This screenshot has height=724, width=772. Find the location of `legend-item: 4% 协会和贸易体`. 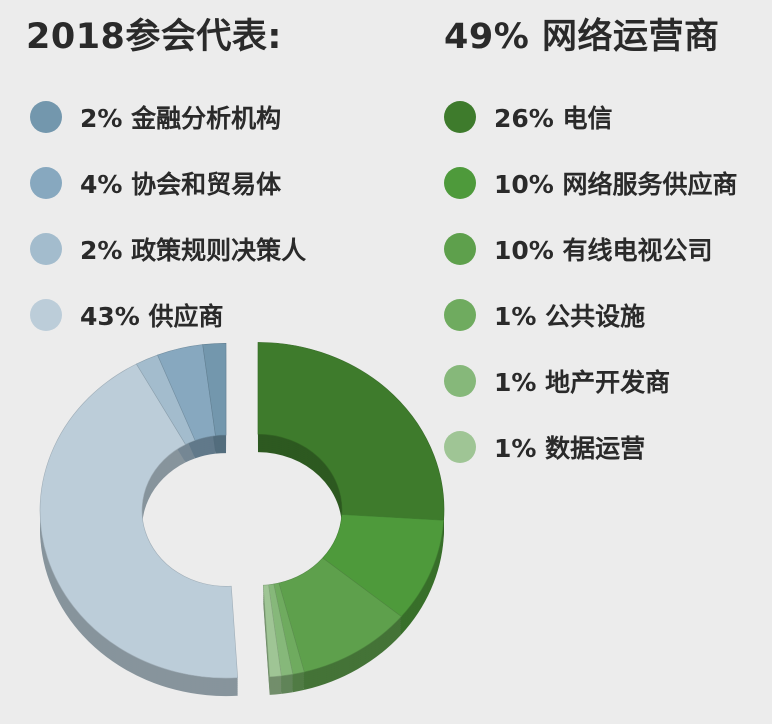

legend-item: 4% 协会和贸易体 is located at coordinates (168, 183).